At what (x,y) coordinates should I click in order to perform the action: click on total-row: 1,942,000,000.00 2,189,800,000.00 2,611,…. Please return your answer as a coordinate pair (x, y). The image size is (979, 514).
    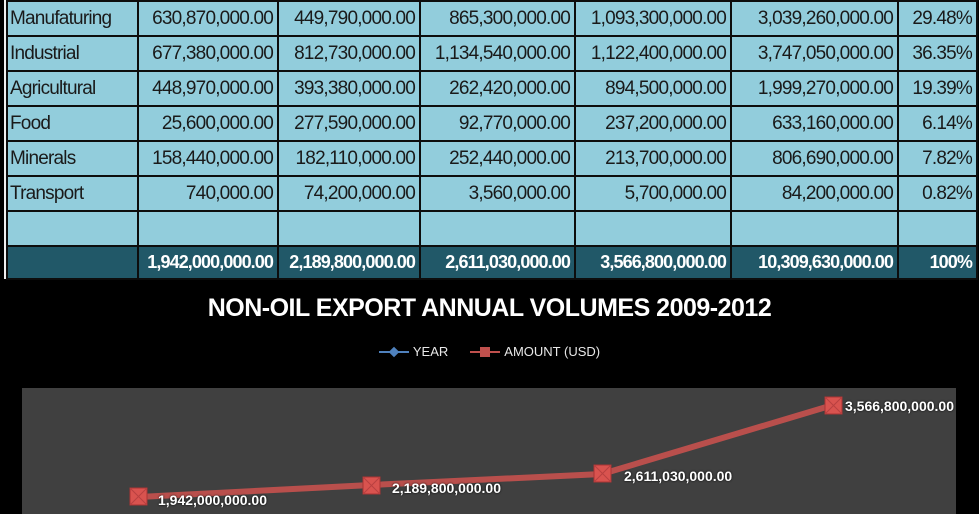
    Looking at the image, I should click on (492, 262).